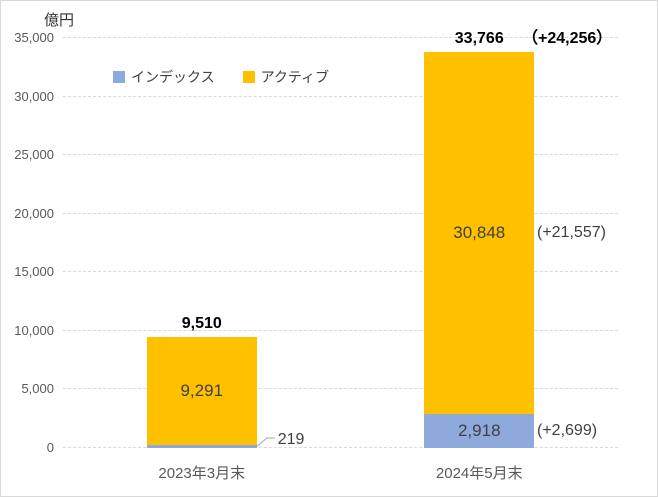 This screenshot has width=658, height=497. Describe the element at coordinates (34, 155) in the screenshot. I see `y-axis-tick-label: 25,000` at that location.